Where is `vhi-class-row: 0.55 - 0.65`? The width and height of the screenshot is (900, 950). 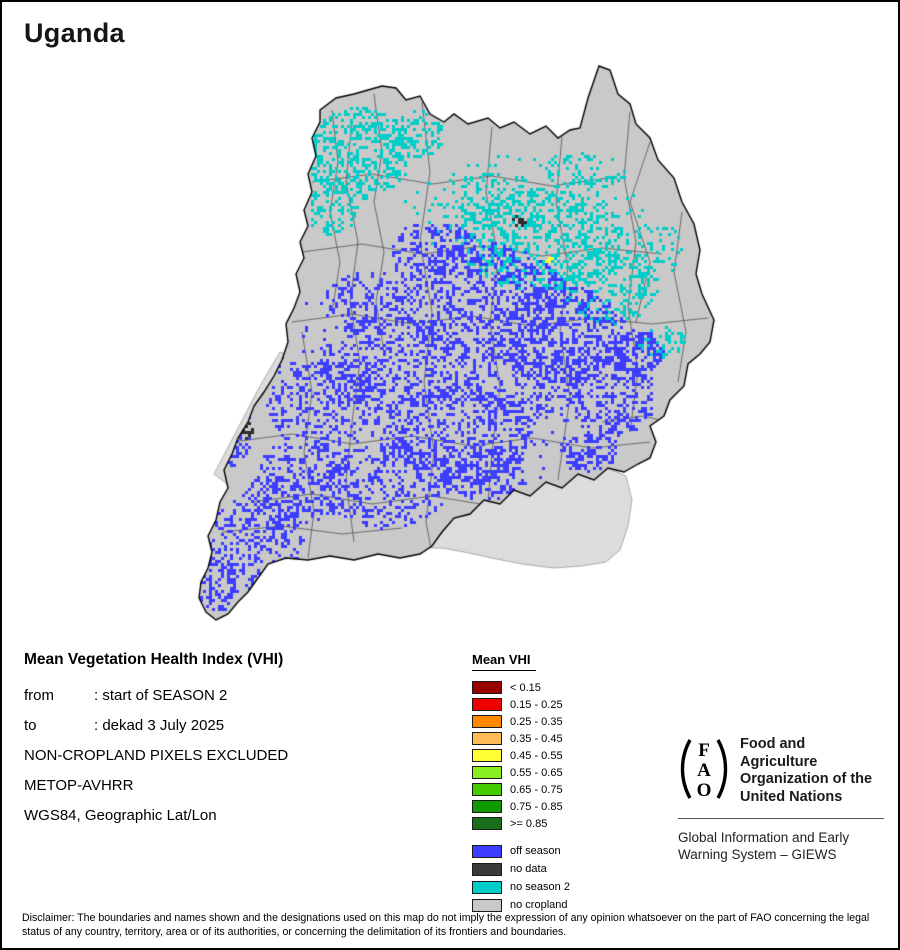
vhi-class-row: 0.55 - 0.65 is located at coordinates (521, 772).